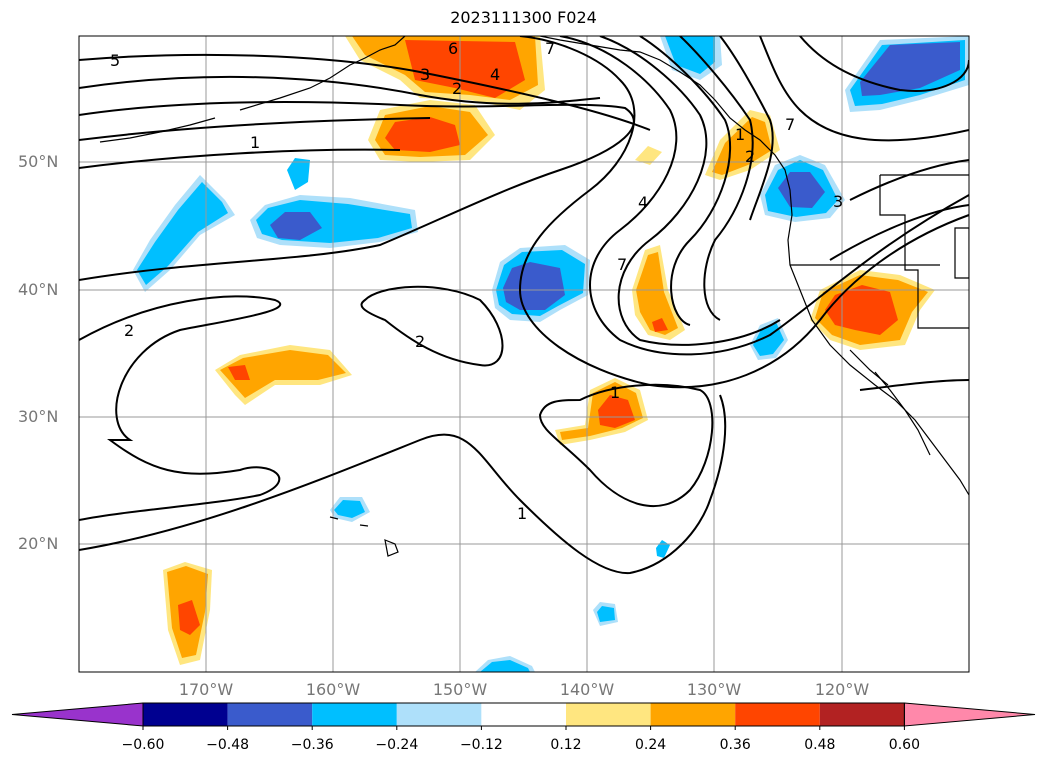 Image resolution: width=1047 pixels, height=765 pixels. Describe the element at coordinates (453, 48) in the screenshot. I see `contour-label: 6` at that location.